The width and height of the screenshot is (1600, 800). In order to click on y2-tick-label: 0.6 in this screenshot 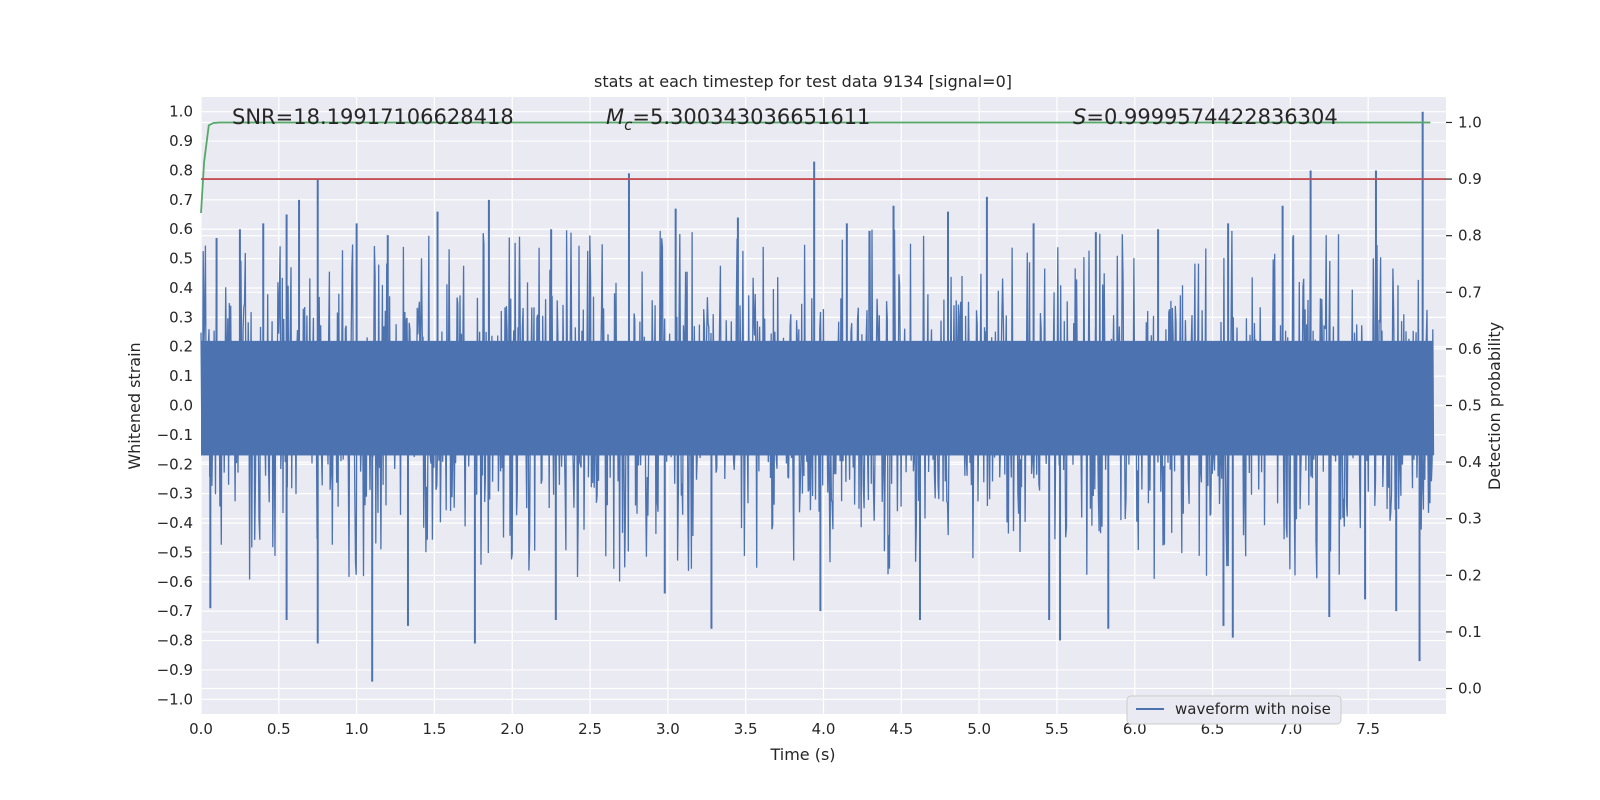, I will do `click(1470, 349)`.